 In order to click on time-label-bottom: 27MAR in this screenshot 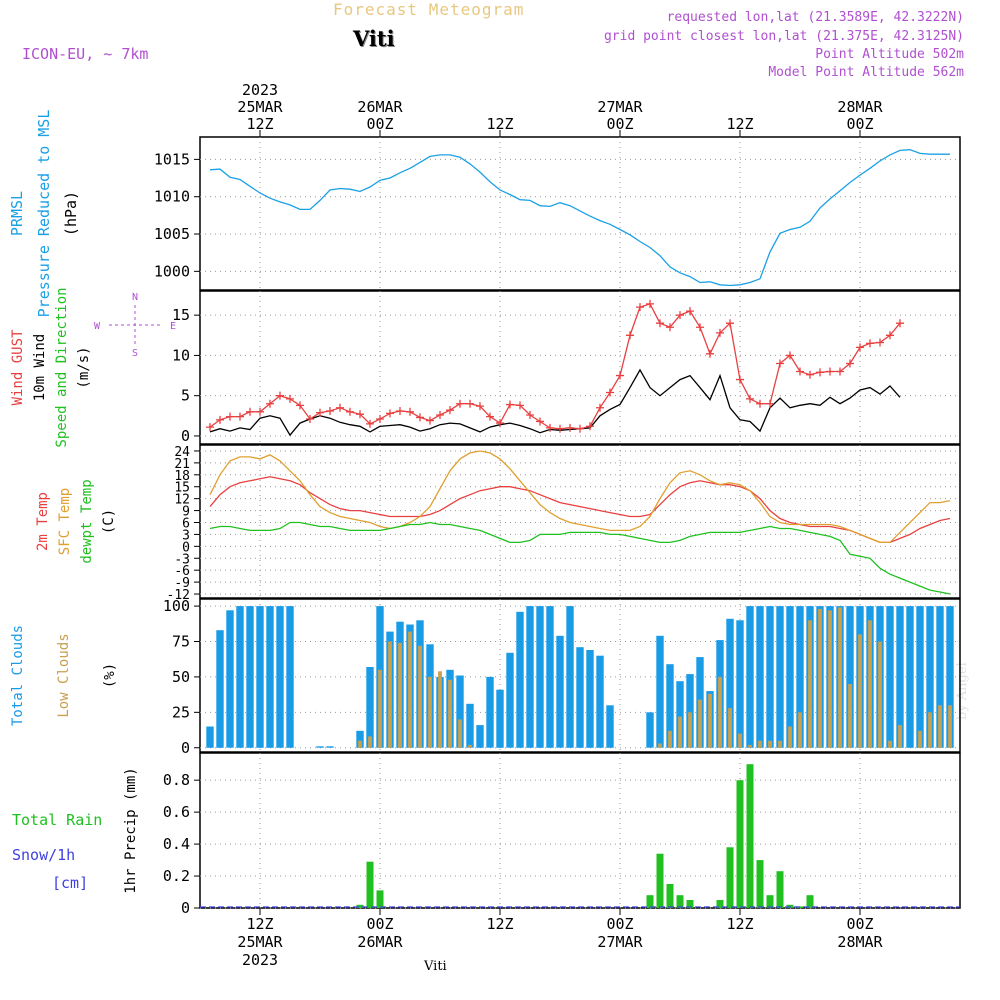, I will do `click(620, 942)`.